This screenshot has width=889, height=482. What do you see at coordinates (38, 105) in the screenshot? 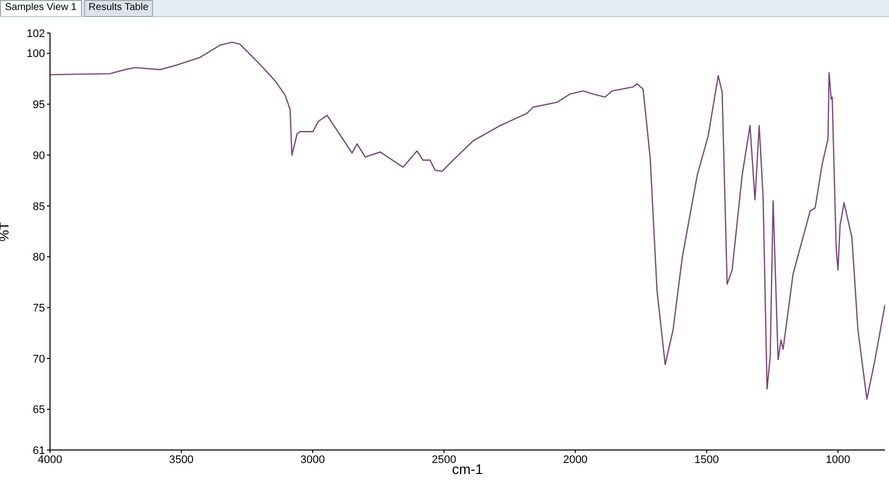
I see `y-tick-label: 95` at bounding box center [38, 105].